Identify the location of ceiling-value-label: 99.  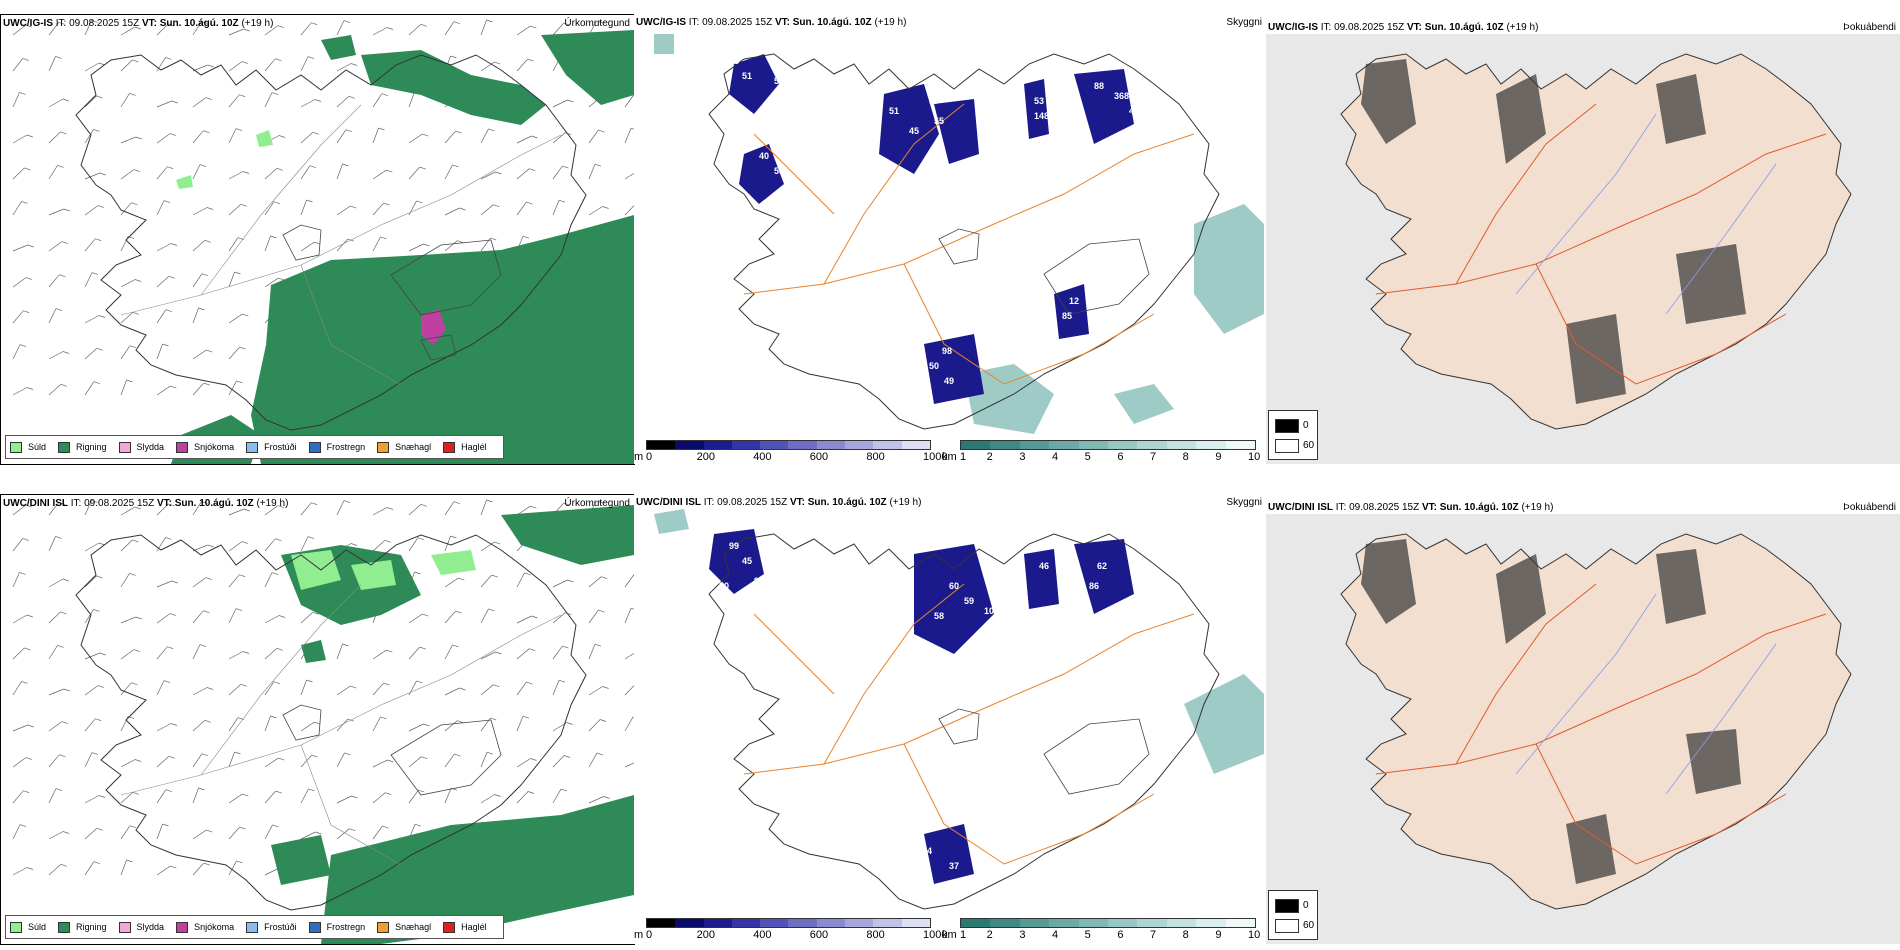
(734, 546).